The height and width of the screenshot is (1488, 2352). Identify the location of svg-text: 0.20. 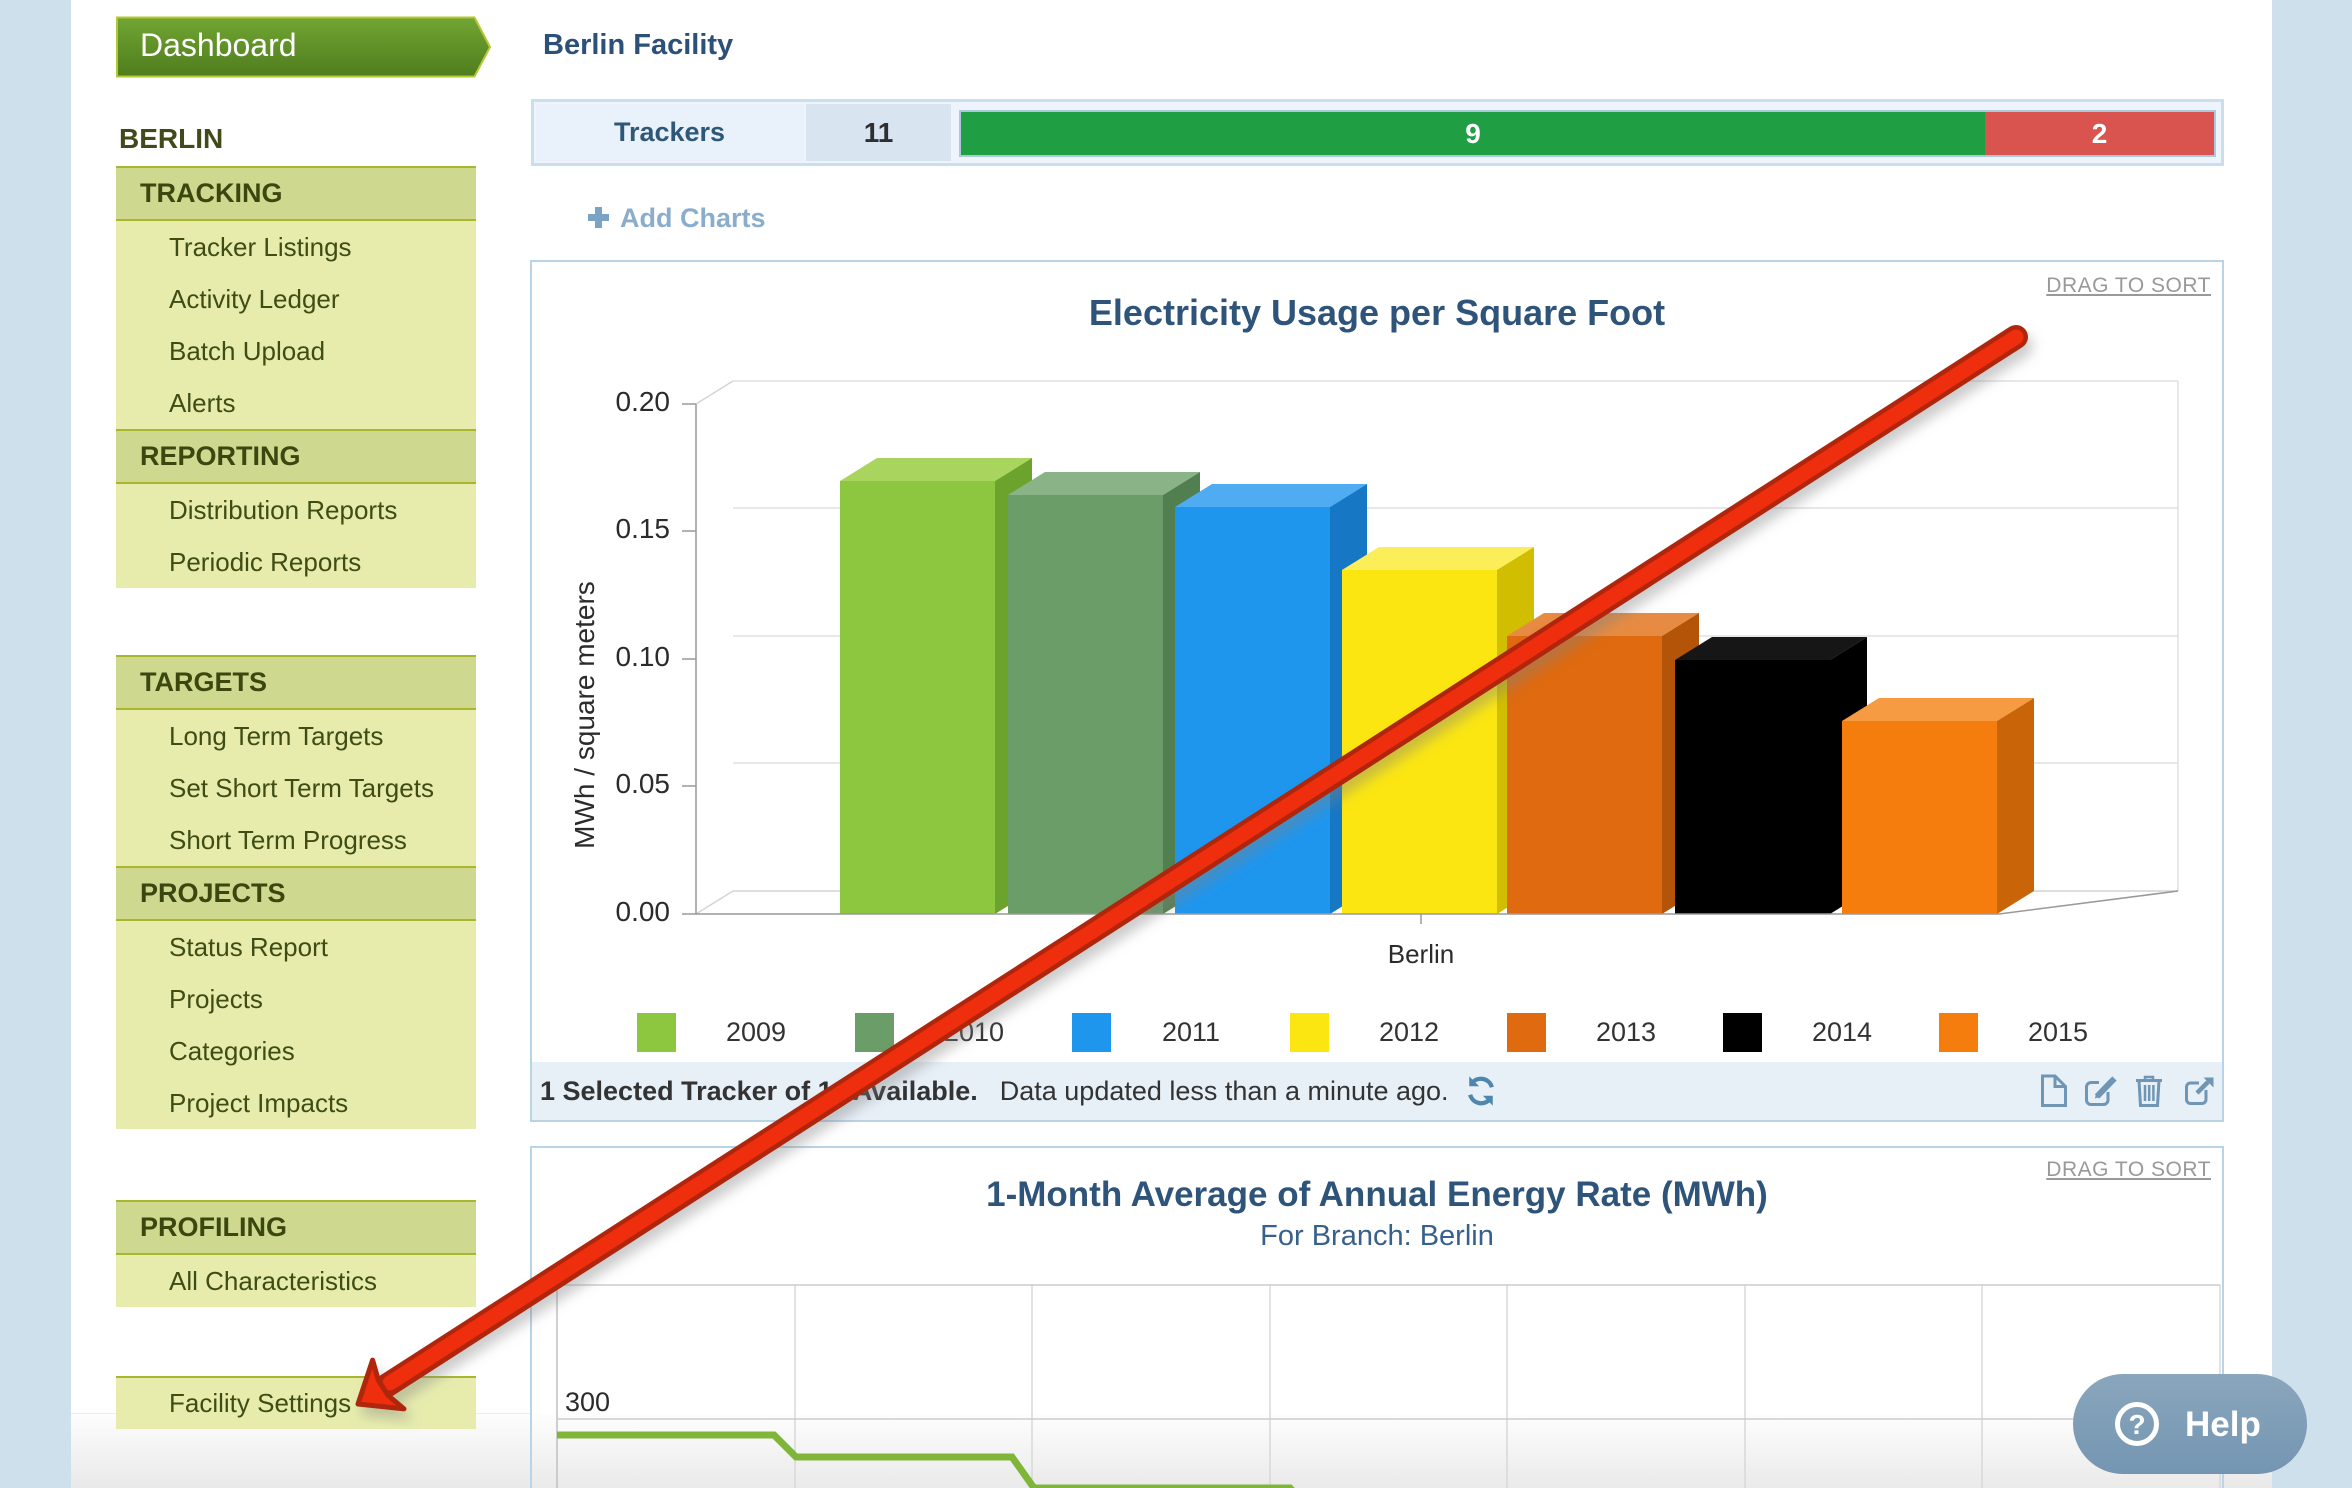
(643, 401).